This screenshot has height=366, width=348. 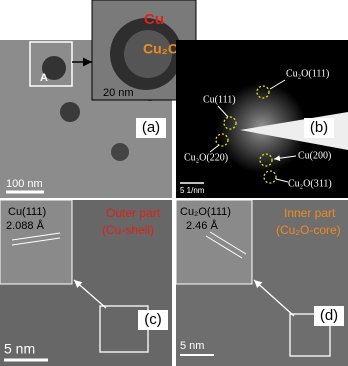 I want to click on spacing-label: 2.088 Å, so click(x=25, y=225).